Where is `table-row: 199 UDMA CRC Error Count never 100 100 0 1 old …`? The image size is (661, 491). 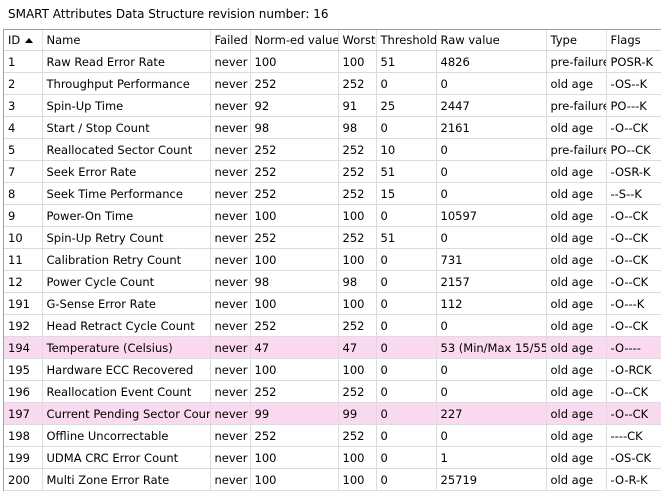
table-row: 199 UDMA CRC Error Count never 100 100 0 1 old … is located at coordinates (332, 457).